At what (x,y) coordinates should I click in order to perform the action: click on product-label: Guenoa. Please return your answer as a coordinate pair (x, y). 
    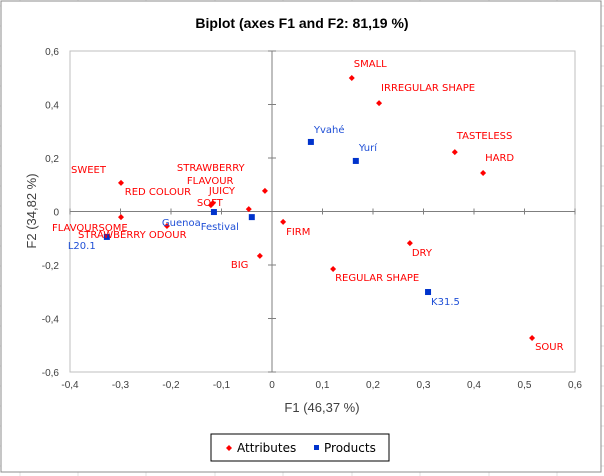
    Looking at the image, I should click on (181, 223).